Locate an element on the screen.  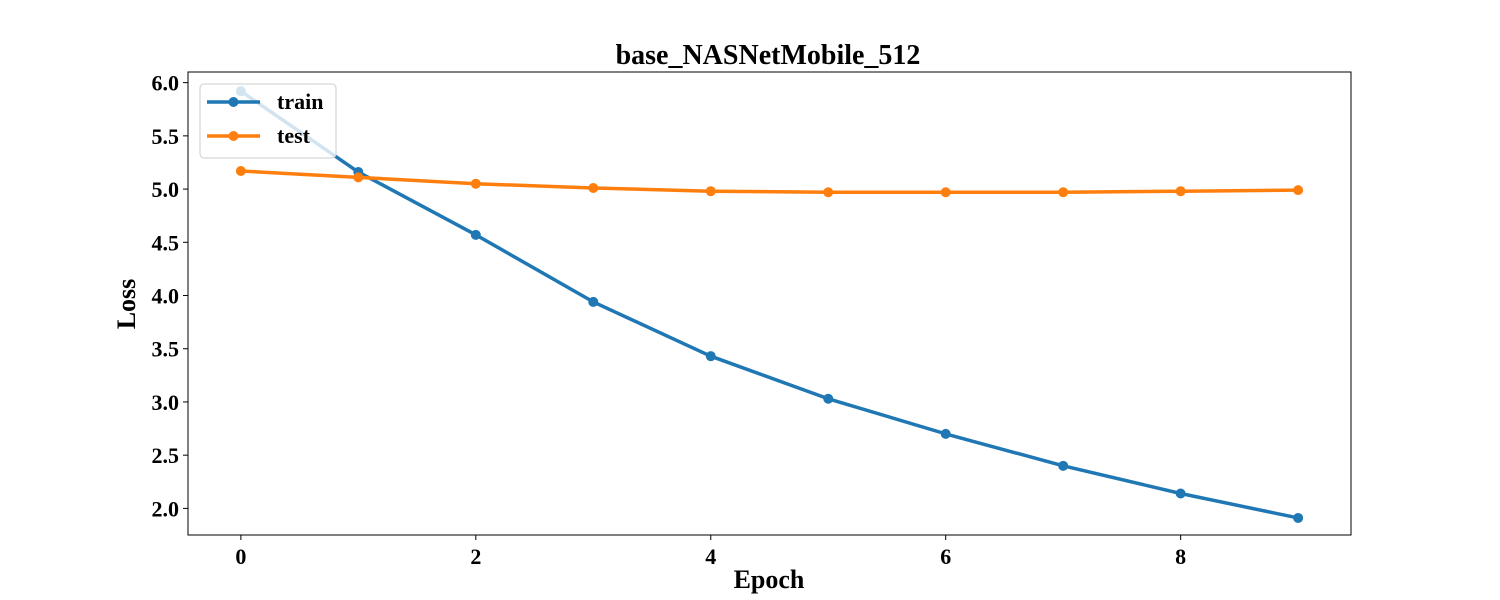
x-tick-label: 6 is located at coordinates (945, 556).